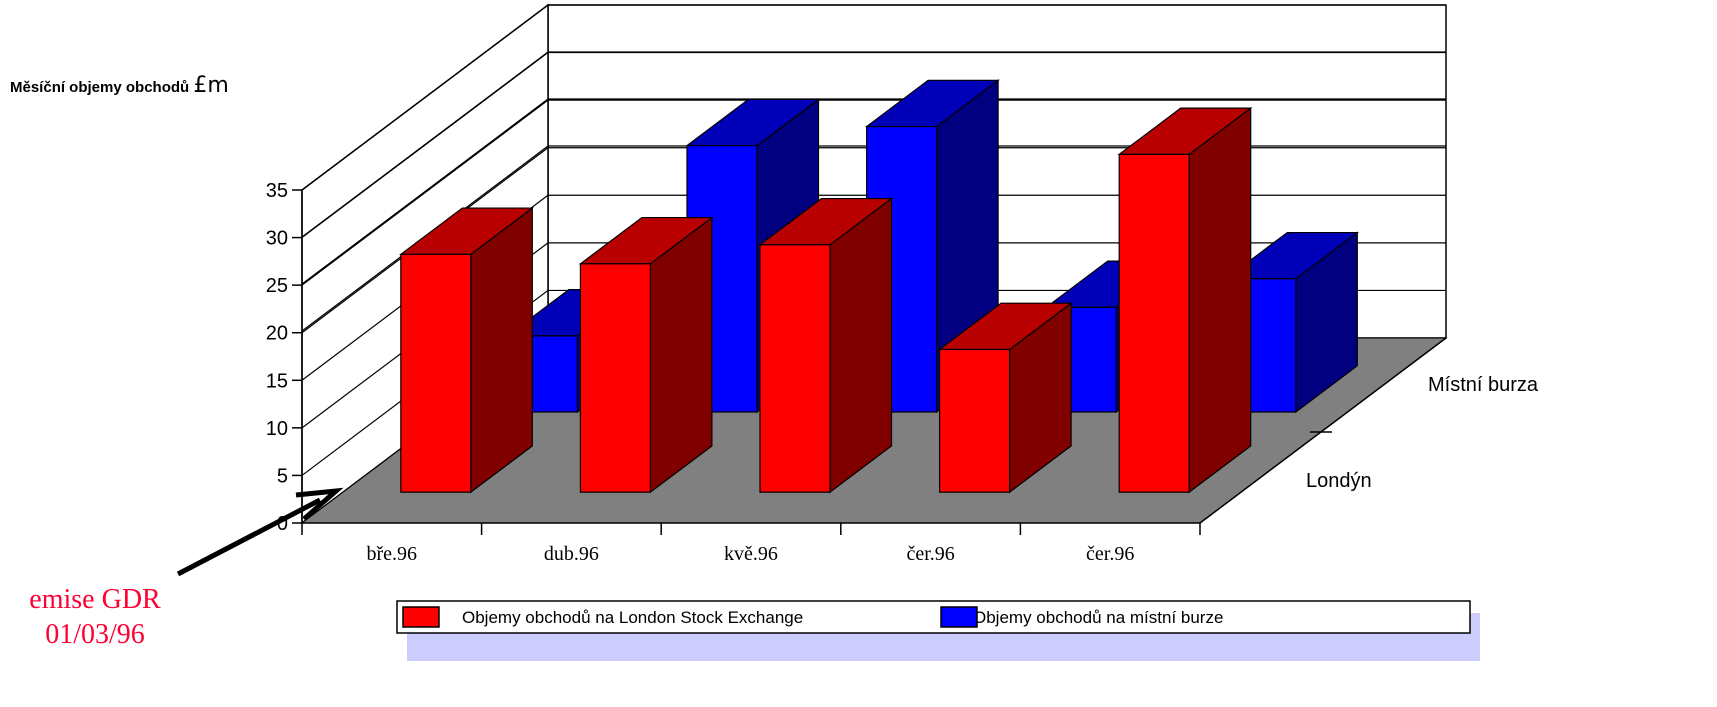 Image resolution: width=1717 pixels, height=707 pixels. I want to click on annotation-line-1: emise GDR, so click(95, 599).